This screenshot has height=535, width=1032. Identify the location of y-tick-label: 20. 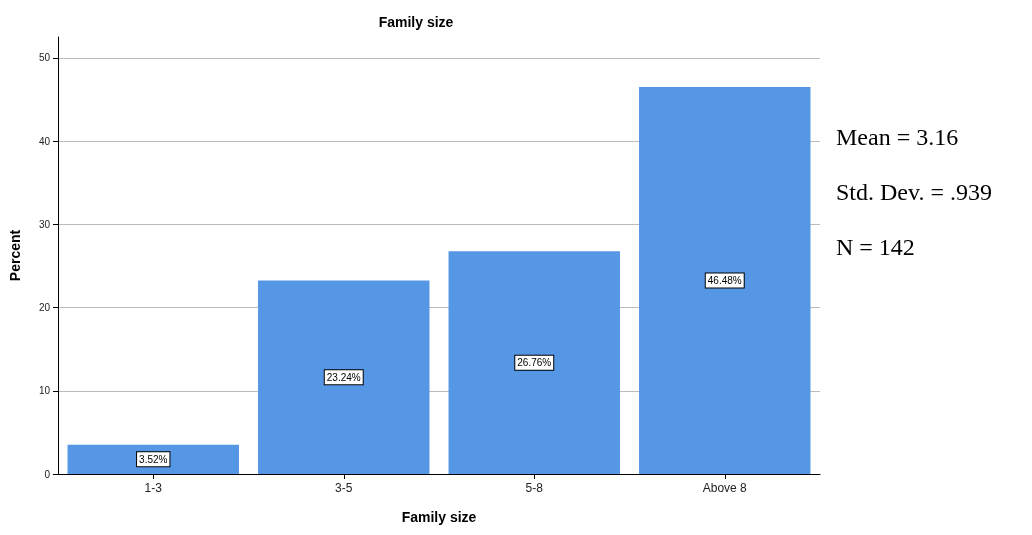
(44, 308).